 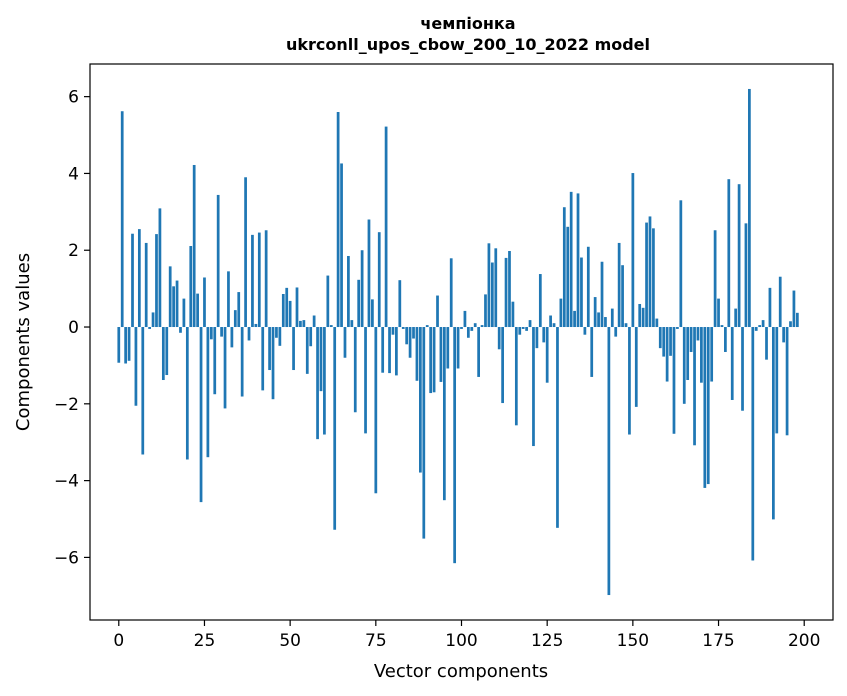 I want to click on y-tick-label: 2, so click(x=73, y=251).